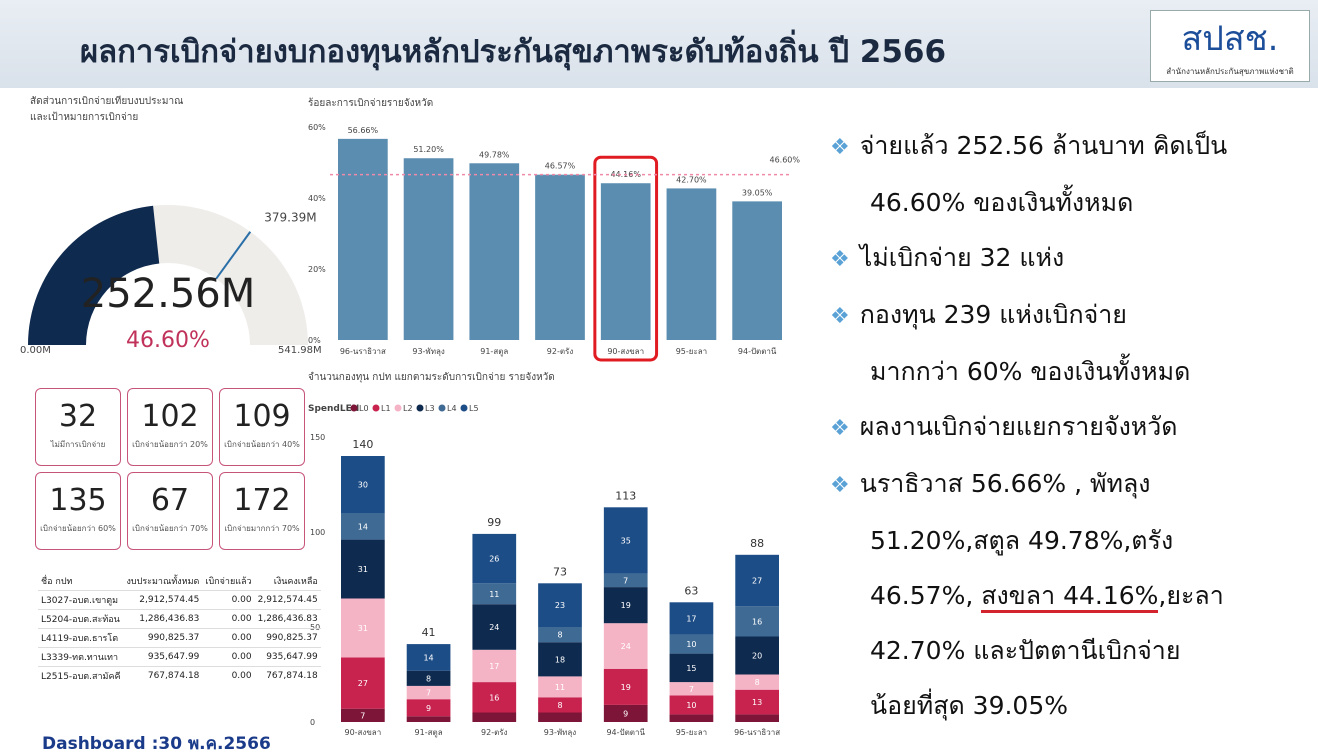 Image resolution: width=1318 pixels, height=755 pixels. What do you see at coordinates (300, 350) in the screenshot?
I see `gauge-max: 541.98M` at bounding box center [300, 350].